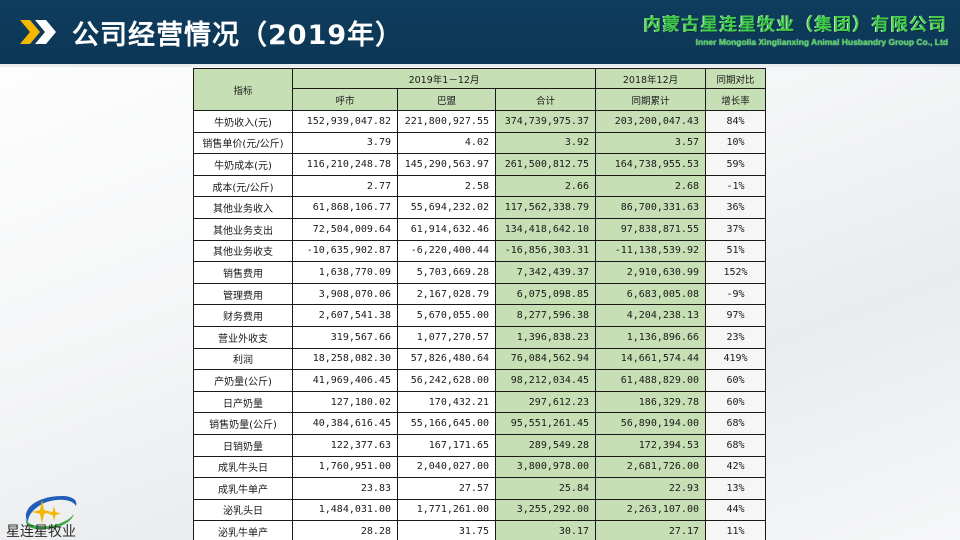 The height and width of the screenshot is (540, 960). Describe the element at coordinates (446, 164) in the screenshot. I see `cell-bameng: 145,290,563.97` at that location.